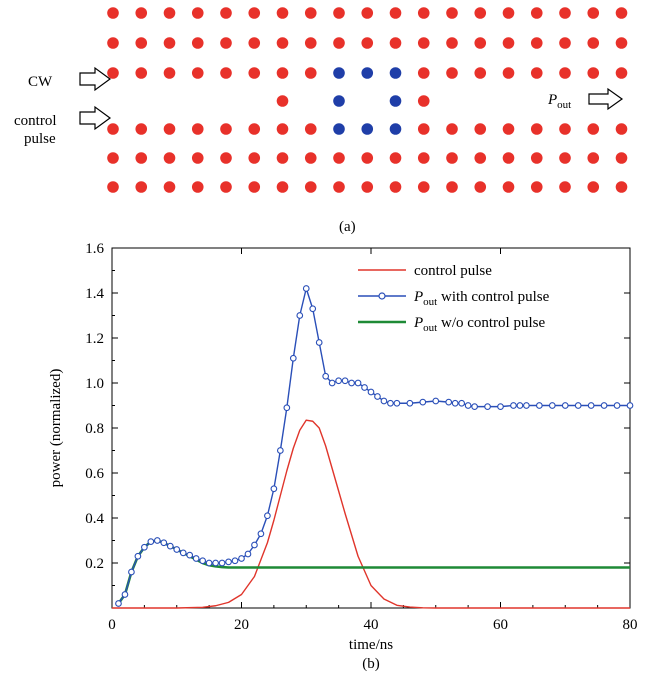 This screenshot has height=682, width=657. I want to click on pout-main: P, so click(552, 100).